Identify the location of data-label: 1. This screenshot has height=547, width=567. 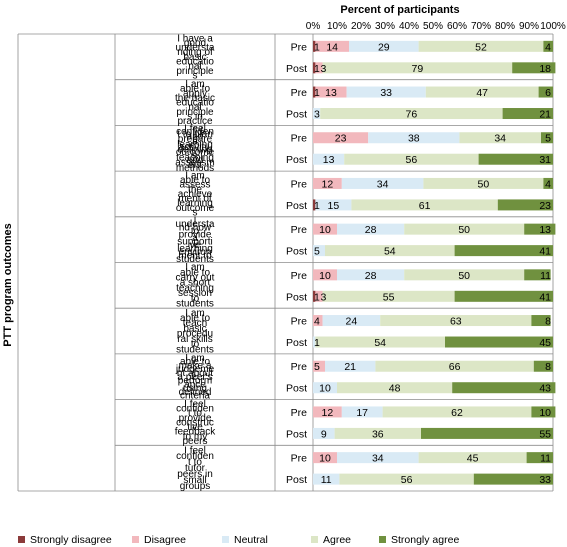
(317, 69).